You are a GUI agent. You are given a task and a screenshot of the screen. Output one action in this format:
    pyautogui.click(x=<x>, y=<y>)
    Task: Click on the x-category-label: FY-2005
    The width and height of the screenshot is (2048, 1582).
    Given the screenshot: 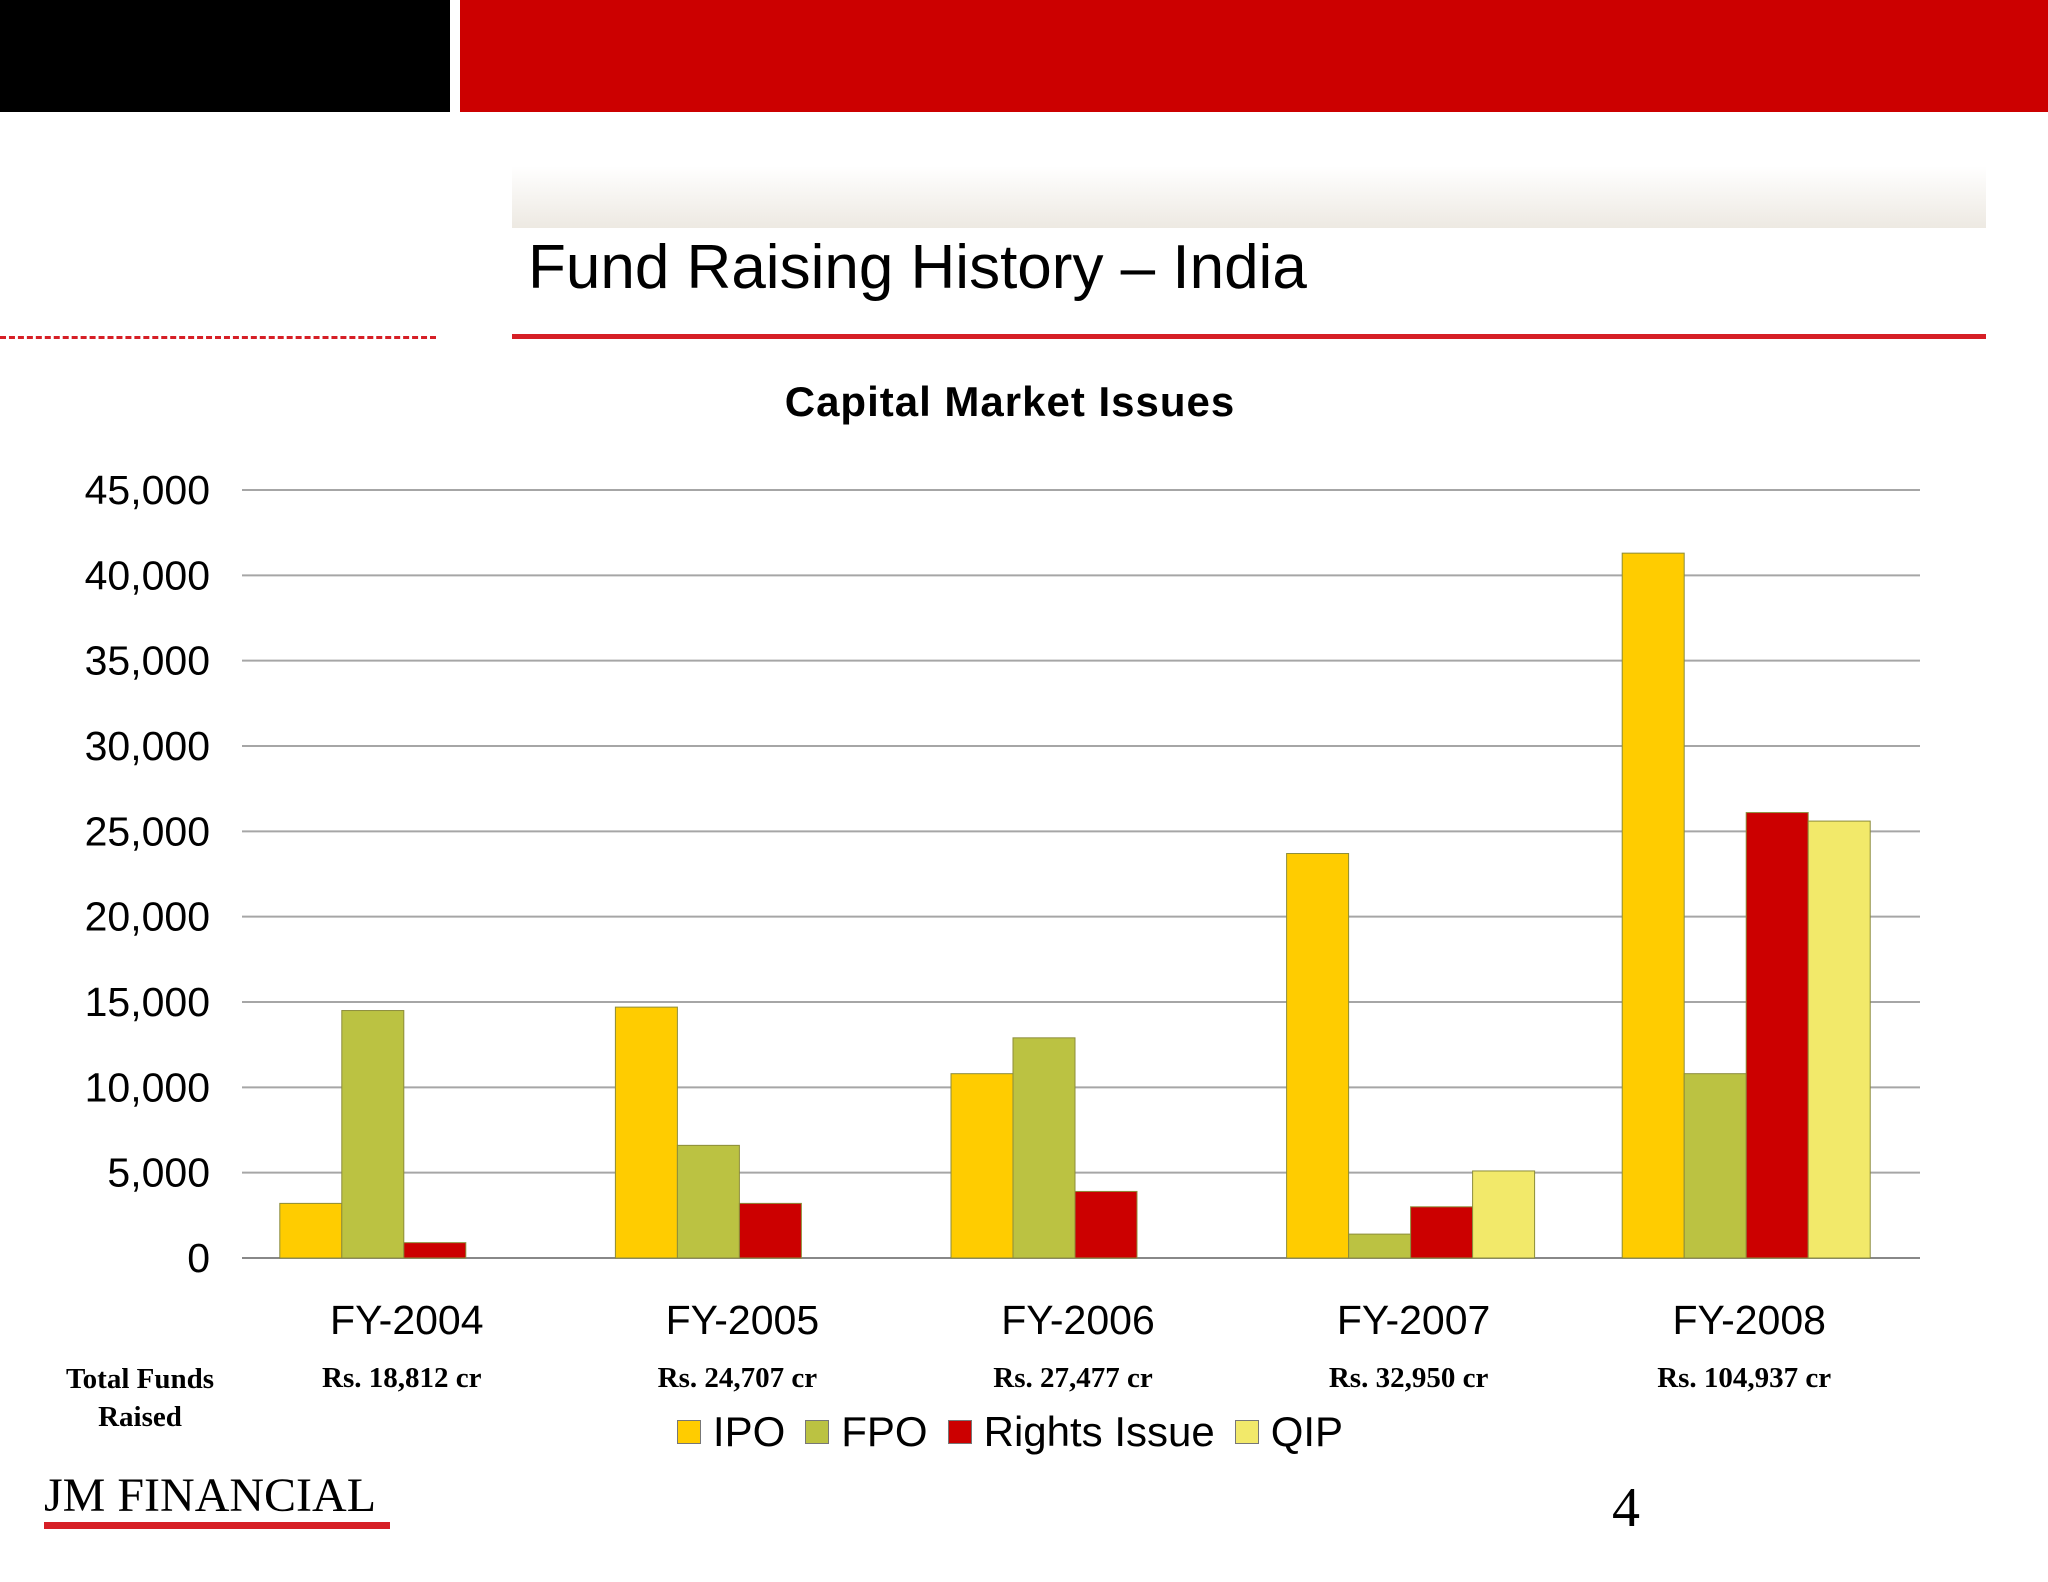 What is the action you would take?
    pyautogui.click(x=743, y=1320)
    